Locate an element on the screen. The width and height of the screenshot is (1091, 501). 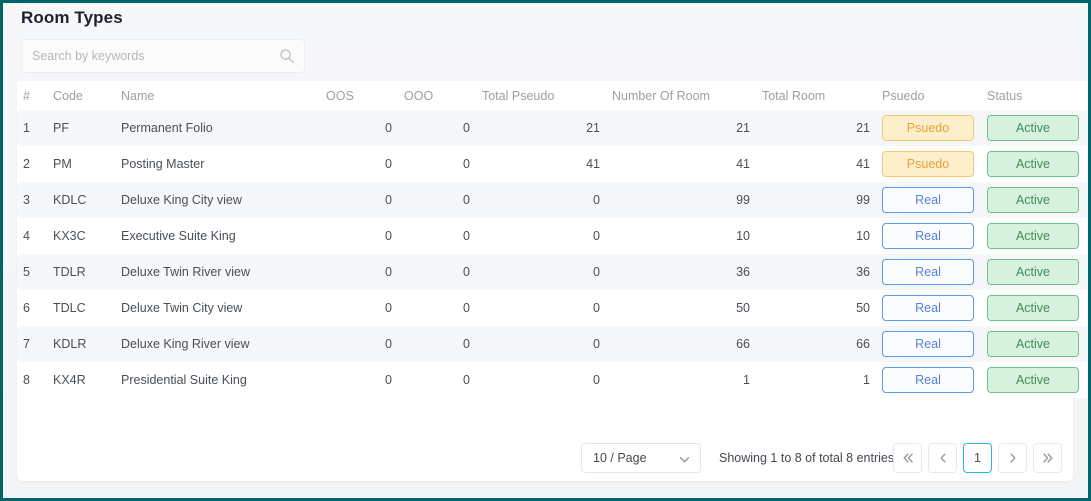
cell-code: KDLR is located at coordinates (81, 344).